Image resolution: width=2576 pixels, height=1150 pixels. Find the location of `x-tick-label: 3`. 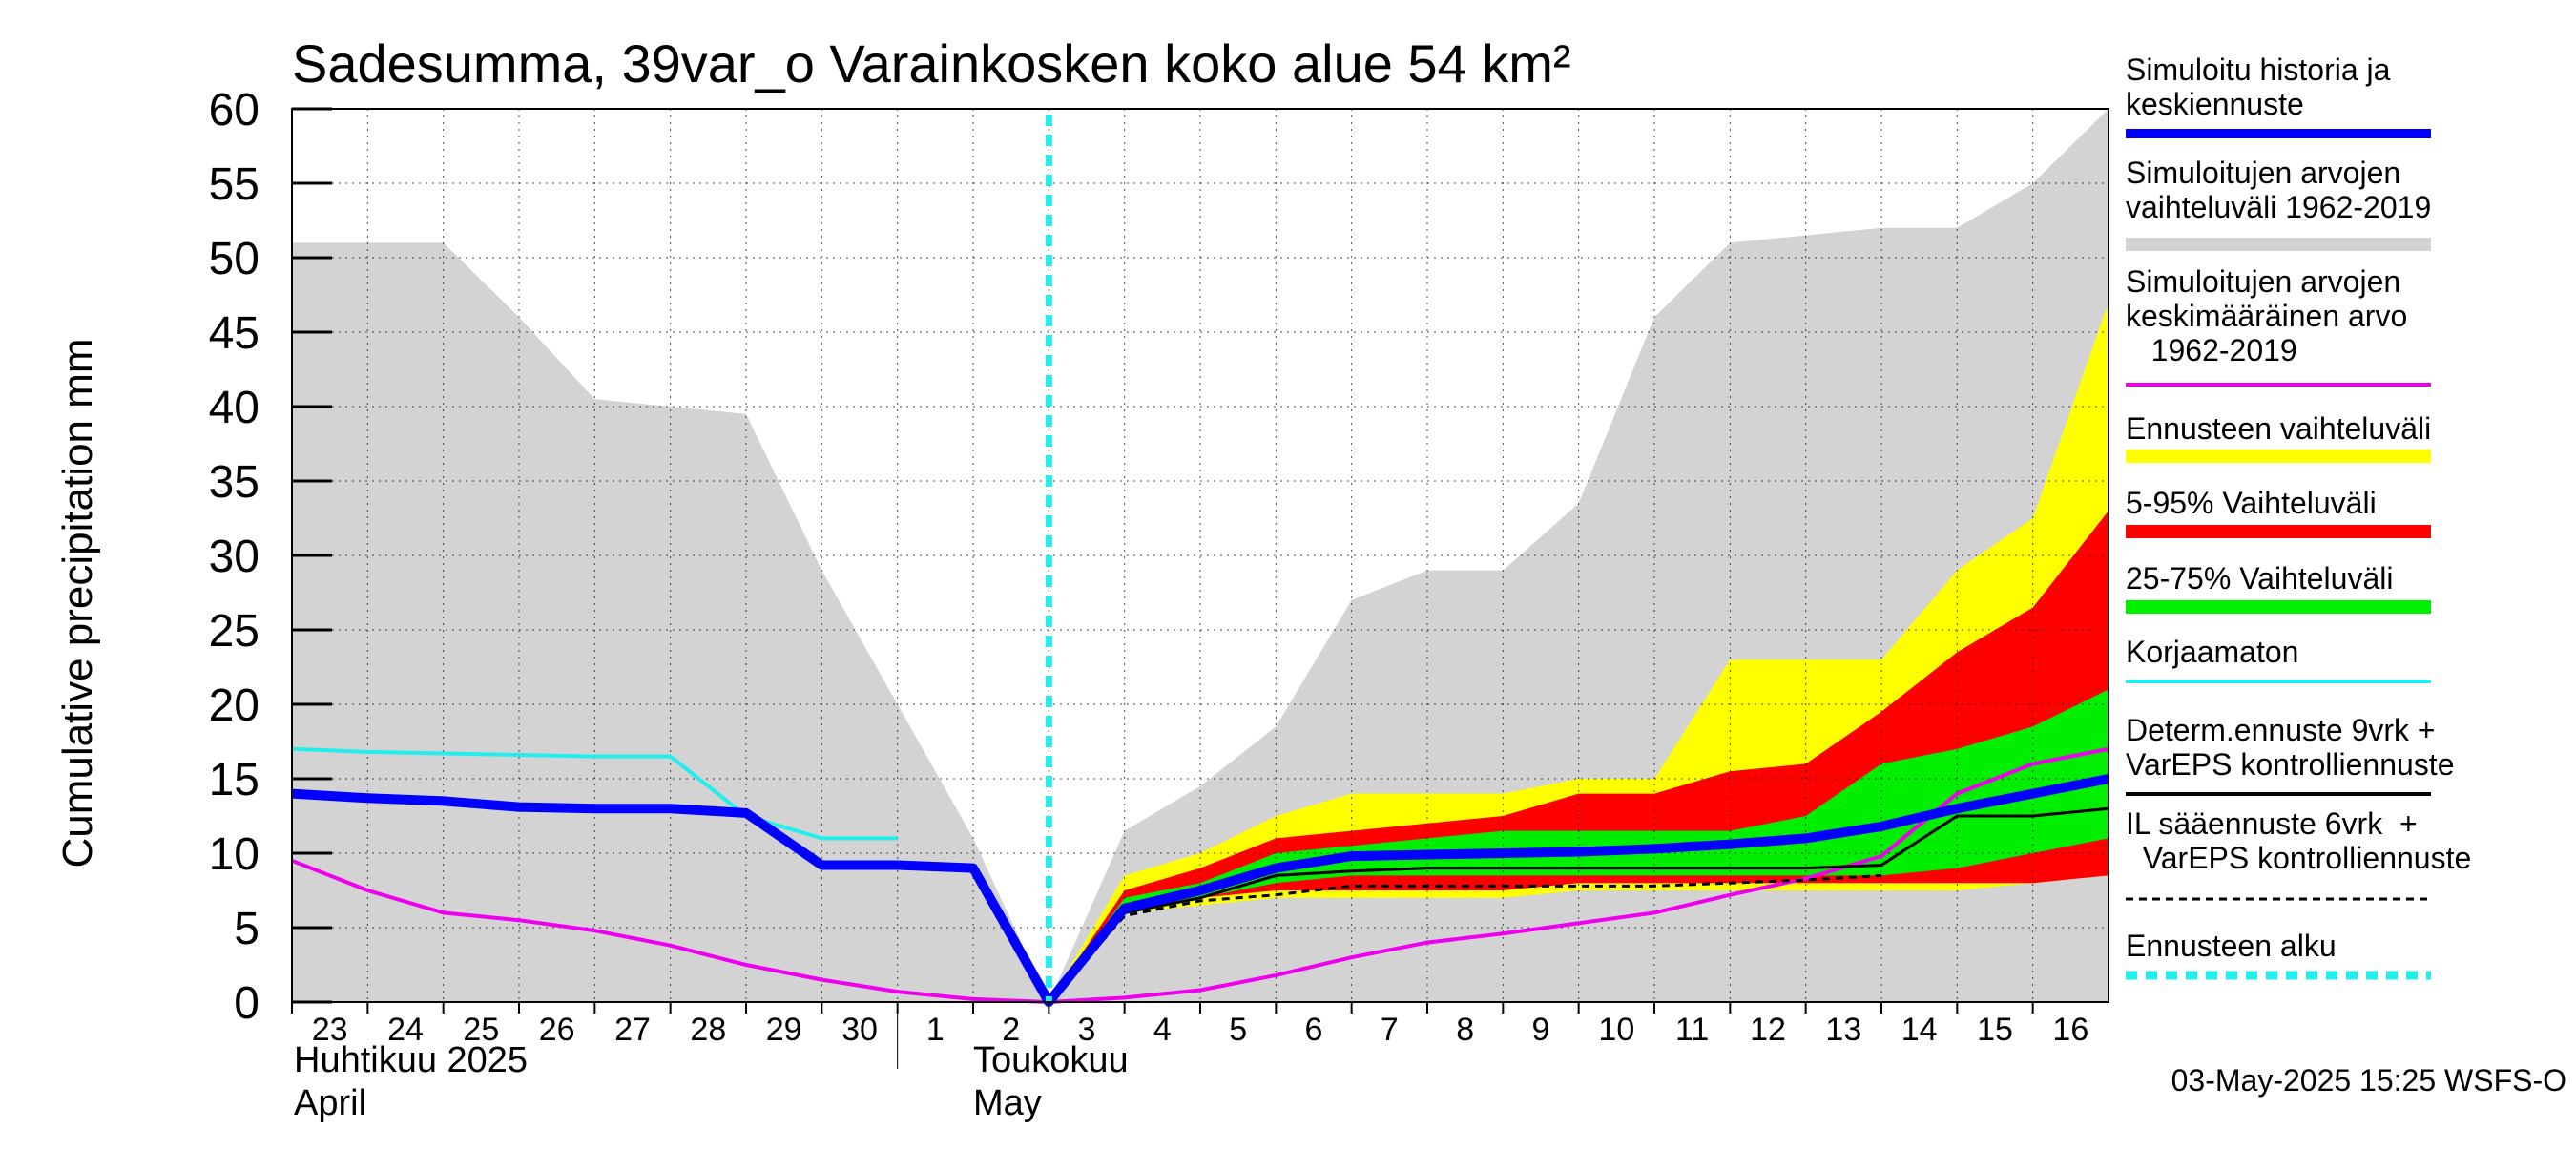

x-tick-label: 3 is located at coordinates (1087, 1030).